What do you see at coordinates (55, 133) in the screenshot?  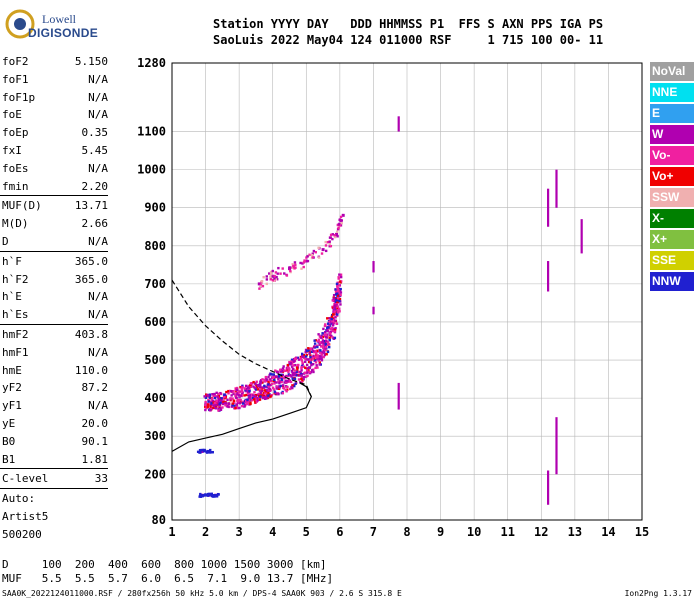 I see `param-foep: foEp 0.35` at bounding box center [55, 133].